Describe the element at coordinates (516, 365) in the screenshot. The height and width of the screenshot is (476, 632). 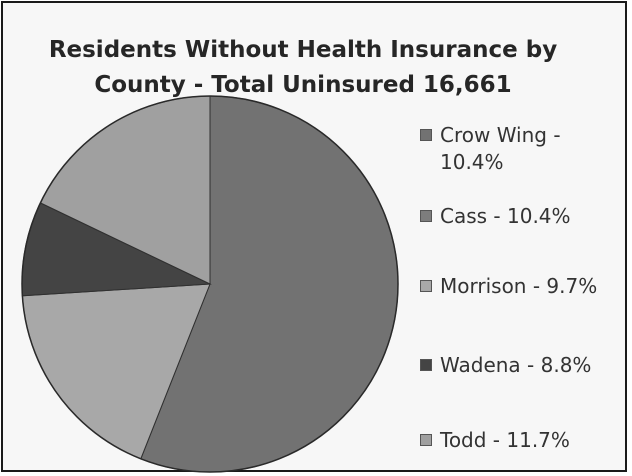
I see `legend-label-wadena: Wadena - 8.8%` at that location.